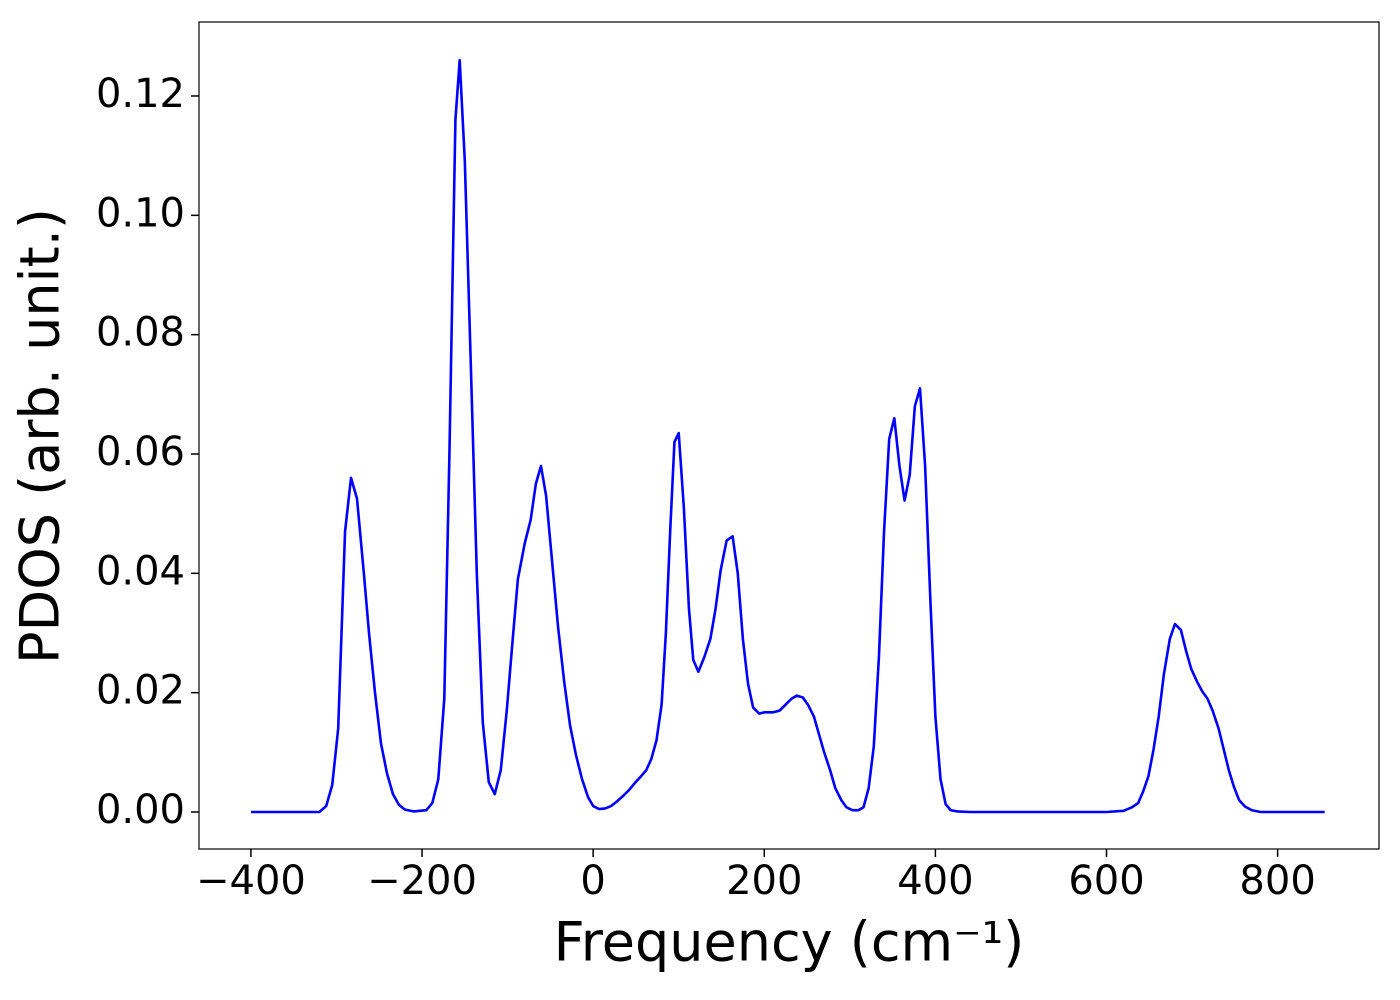 The width and height of the screenshot is (1400, 1000). Describe the element at coordinates (251, 881) in the screenshot. I see `x-tick-label: −400` at that location.